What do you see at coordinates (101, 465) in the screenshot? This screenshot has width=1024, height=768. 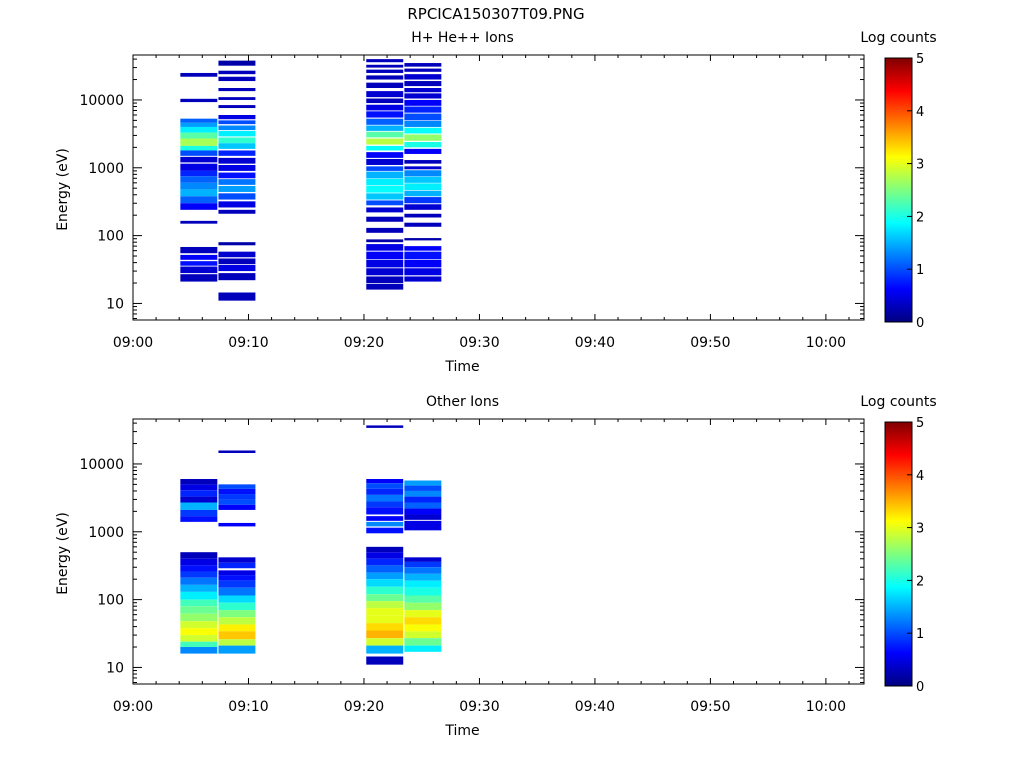 I see `y-tick-label: 10000` at bounding box center [101, 465].